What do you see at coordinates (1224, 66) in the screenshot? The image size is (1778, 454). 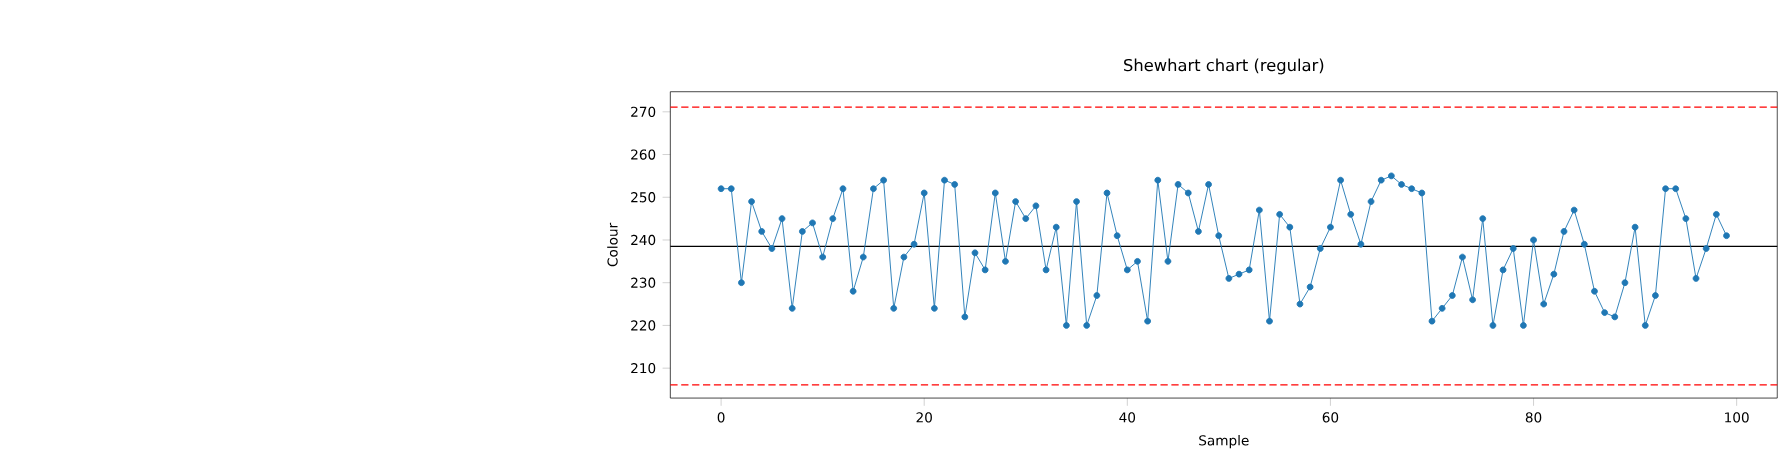 I see `chart-title: Shewhart chart (regular)` at bounding box center [1224, 66].